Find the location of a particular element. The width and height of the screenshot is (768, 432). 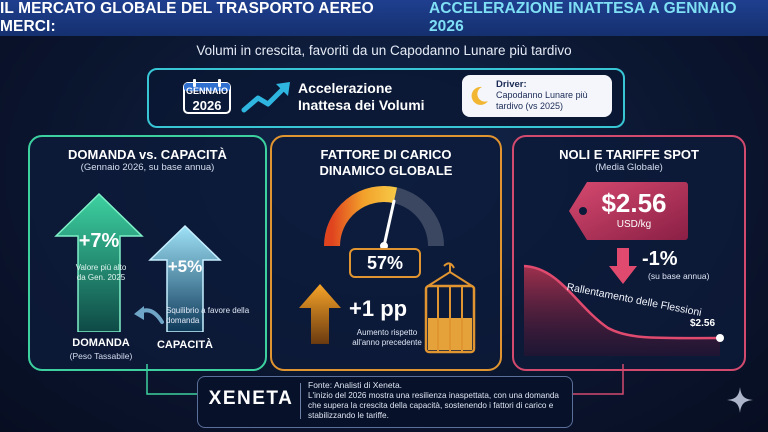

demand-percentage: +7% is located at coordinates (99, 241).